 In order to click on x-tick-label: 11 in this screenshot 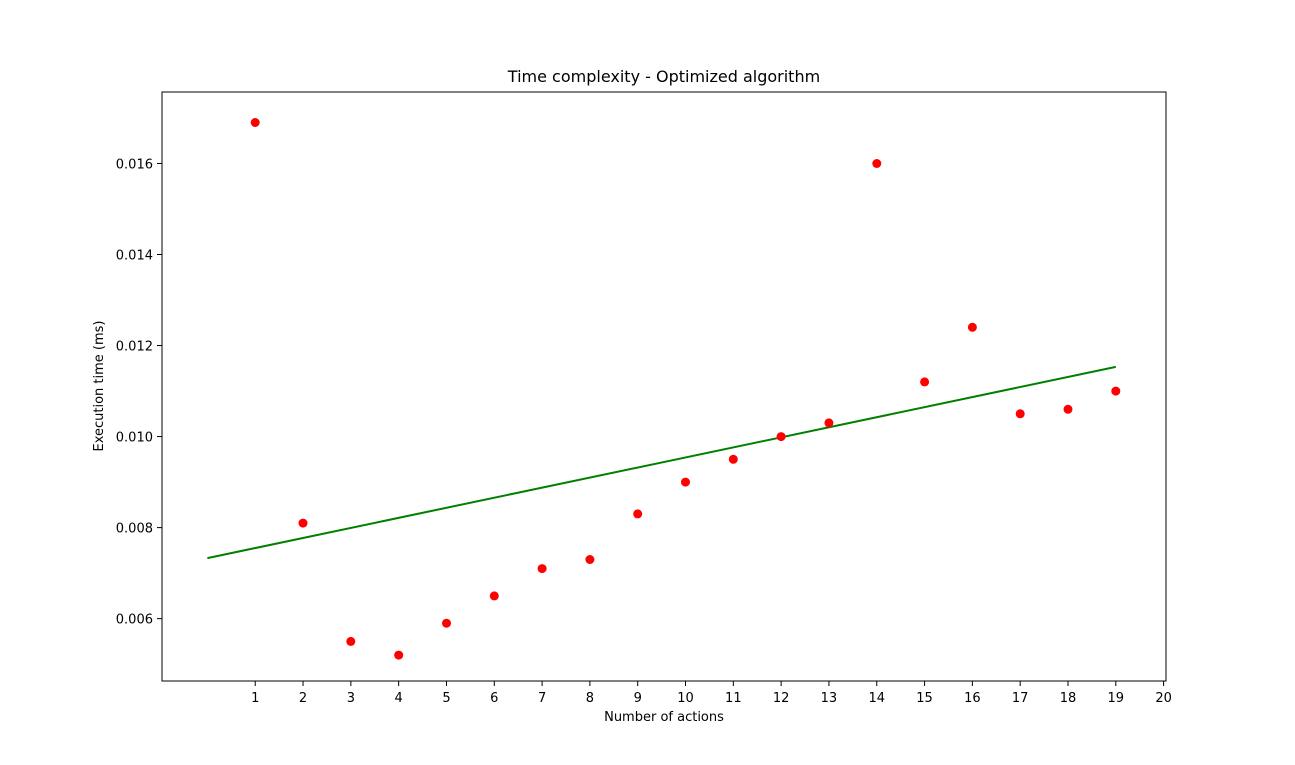, I will do `click(733, 698)`.